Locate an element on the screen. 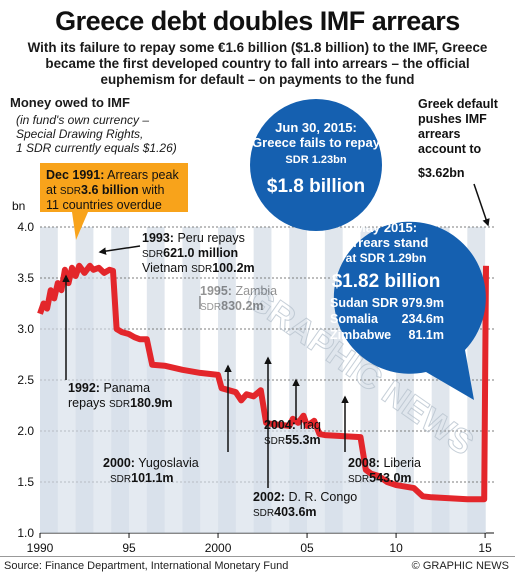 This screenshot has width=515, height=577. chart-intro-note-line: Special Drawing Rights, is located at coordinates (80, 134).